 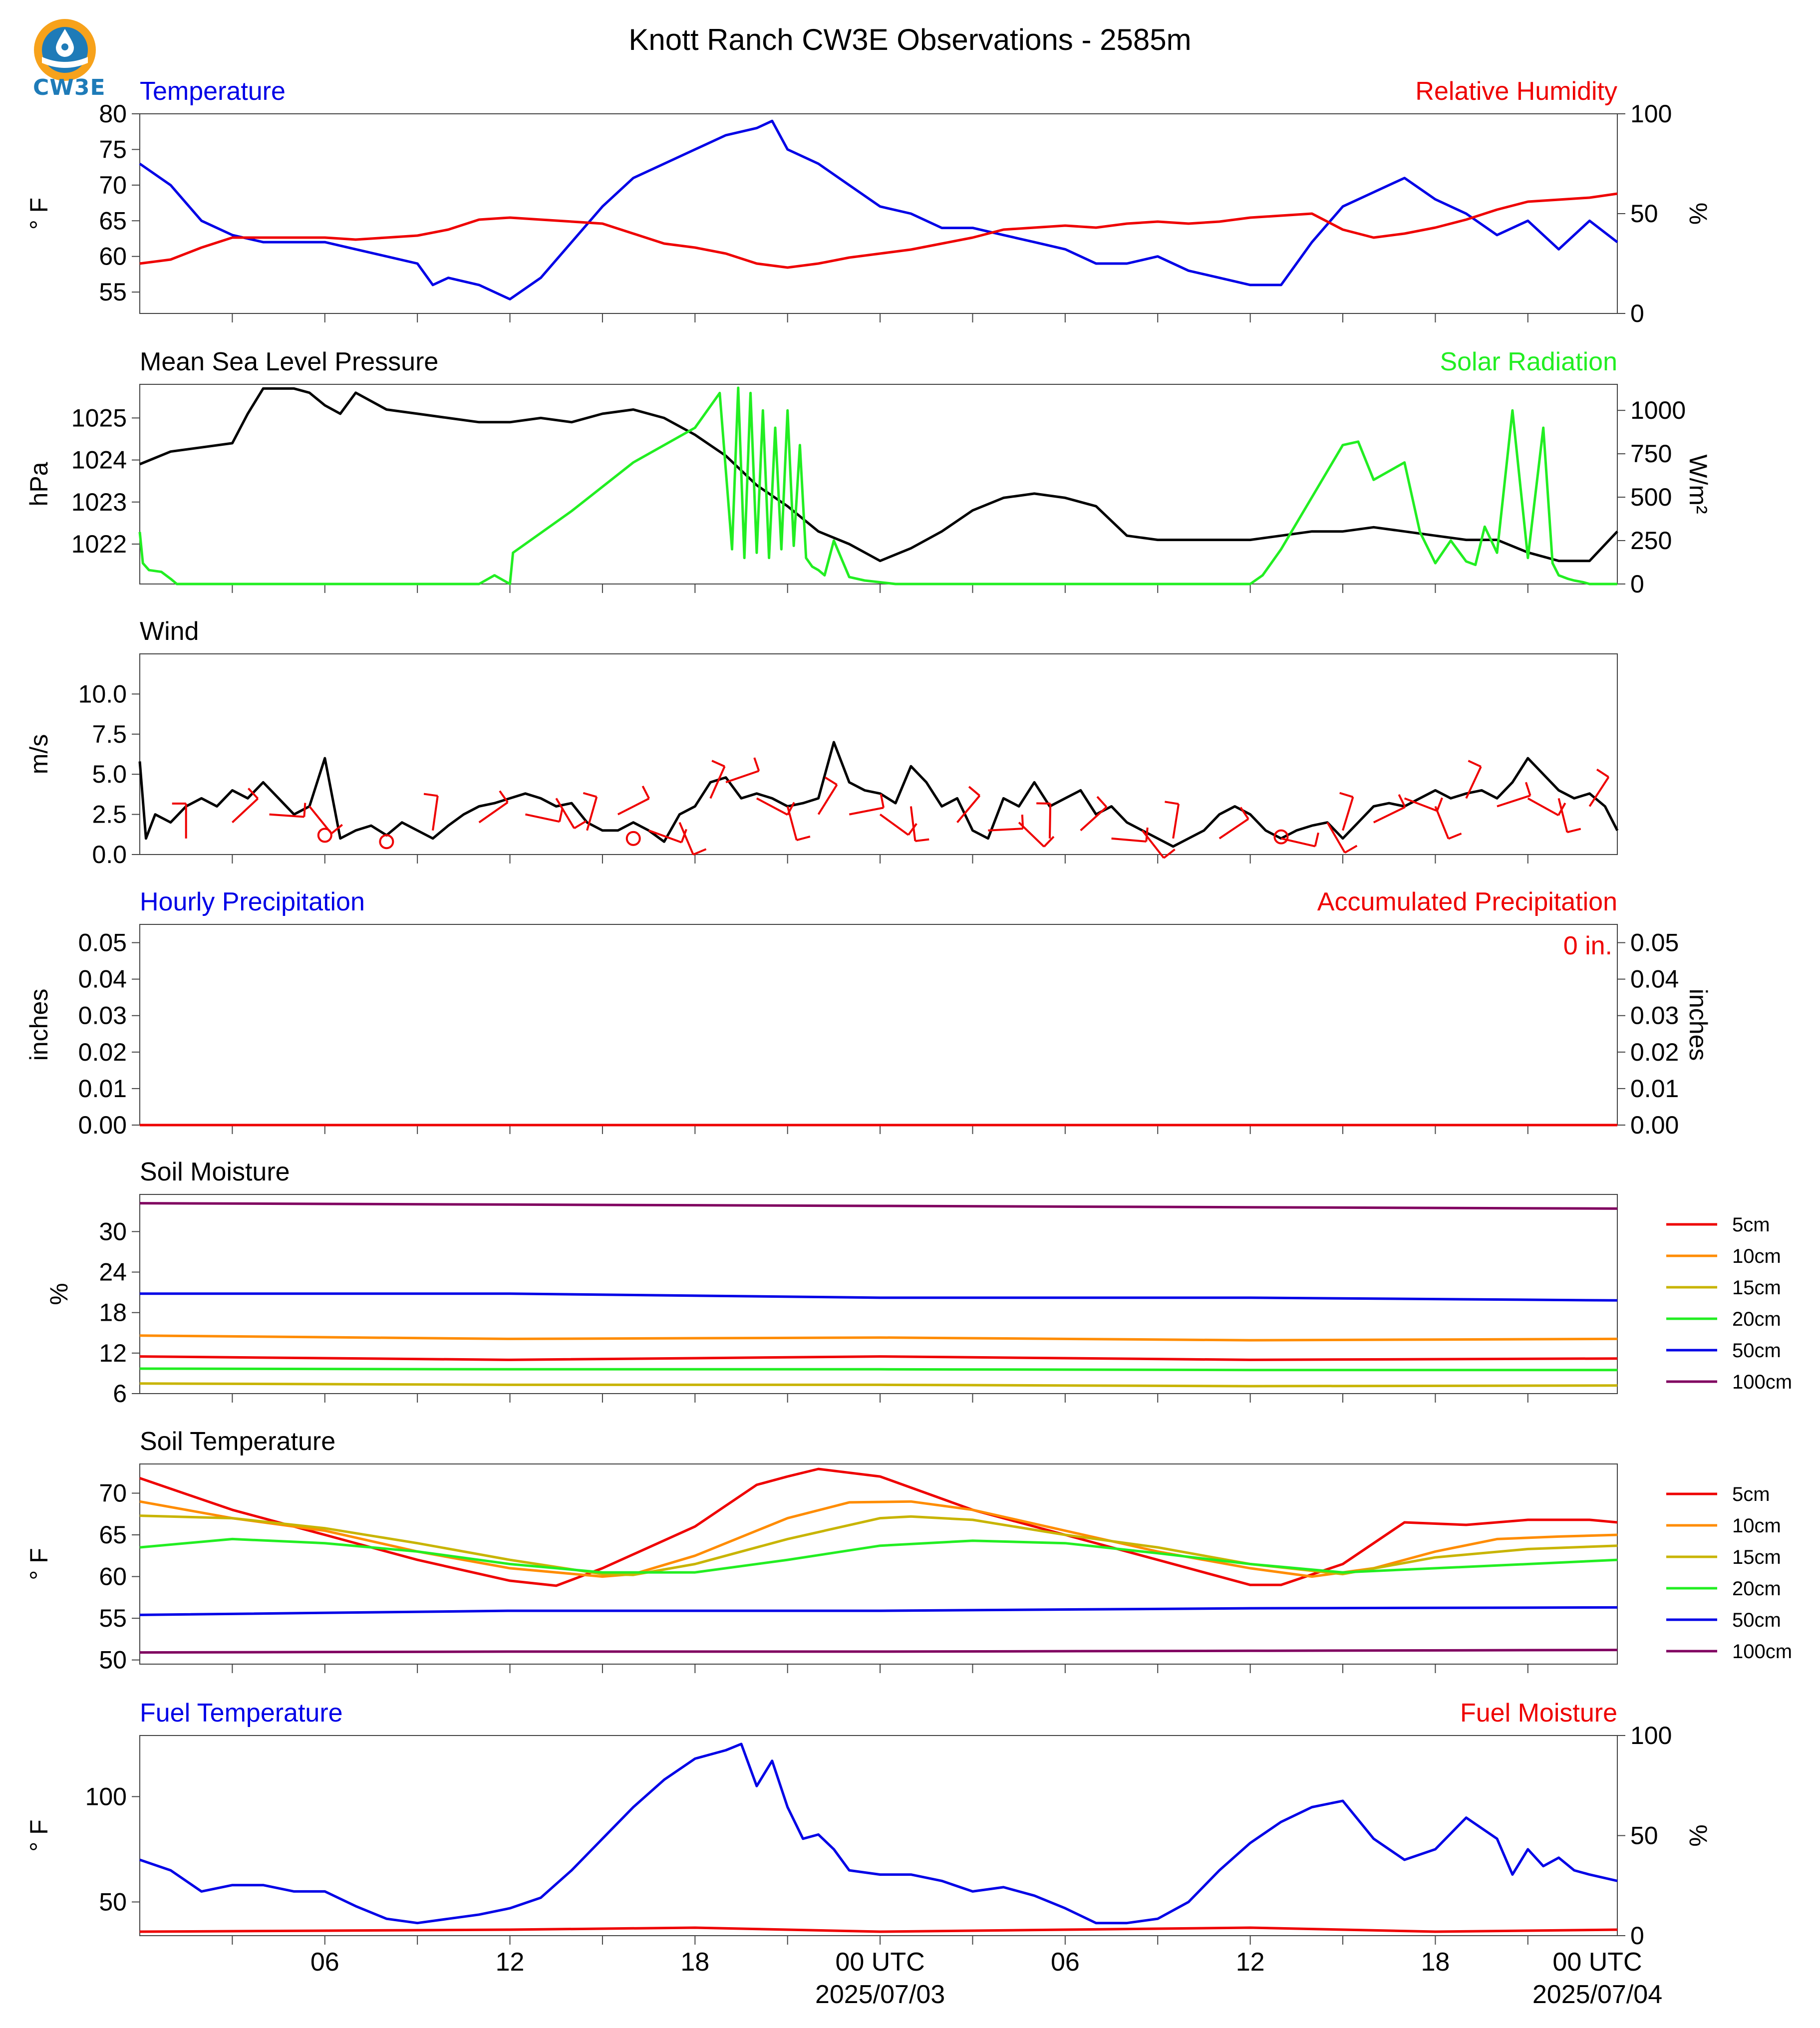 I want to click on x-tick-label: 06, so click(x=1065, y=1962).